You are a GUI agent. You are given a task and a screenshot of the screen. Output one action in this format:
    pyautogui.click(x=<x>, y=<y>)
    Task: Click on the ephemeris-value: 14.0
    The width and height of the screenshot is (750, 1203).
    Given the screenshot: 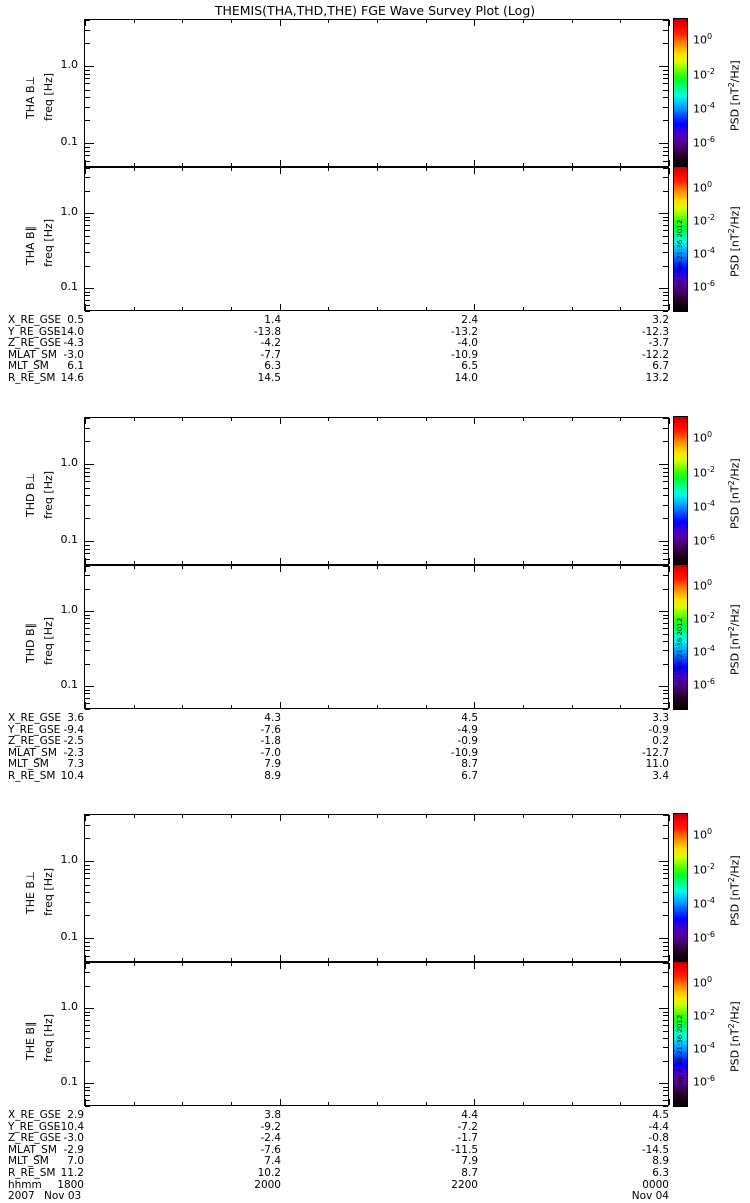 What is the action you would take?
    pyautogui.click(x=466, y=377)
    